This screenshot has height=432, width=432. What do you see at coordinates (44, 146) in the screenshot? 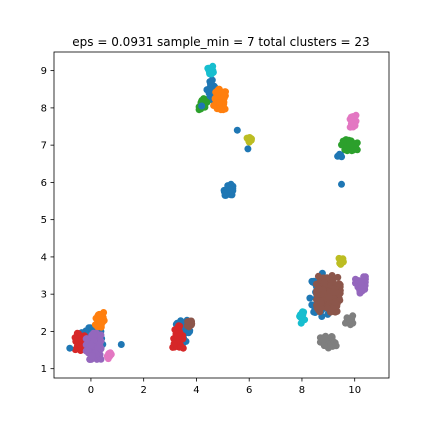
I see `y-tick-label: 7` at bounding box center [44, 146].